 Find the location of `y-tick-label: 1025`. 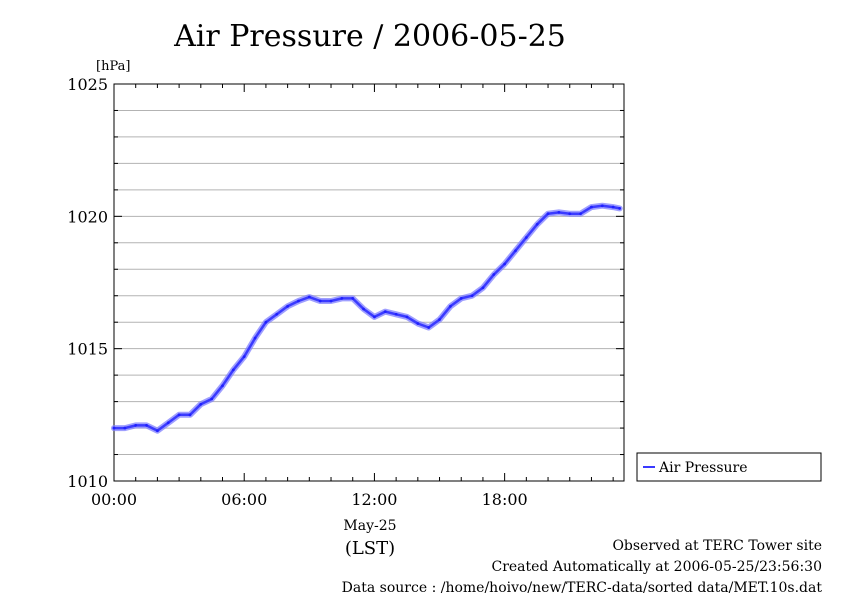

y-tick-label: 1025 is located at coordinates (87, 84).